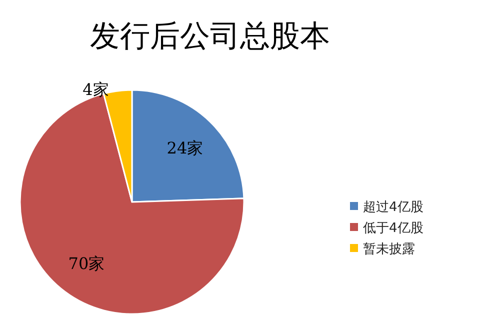  What do you see at coordinates (210, 36) in the screenshot?
I see `title: 发行后公司总股本` at bounding box center [210, 36].